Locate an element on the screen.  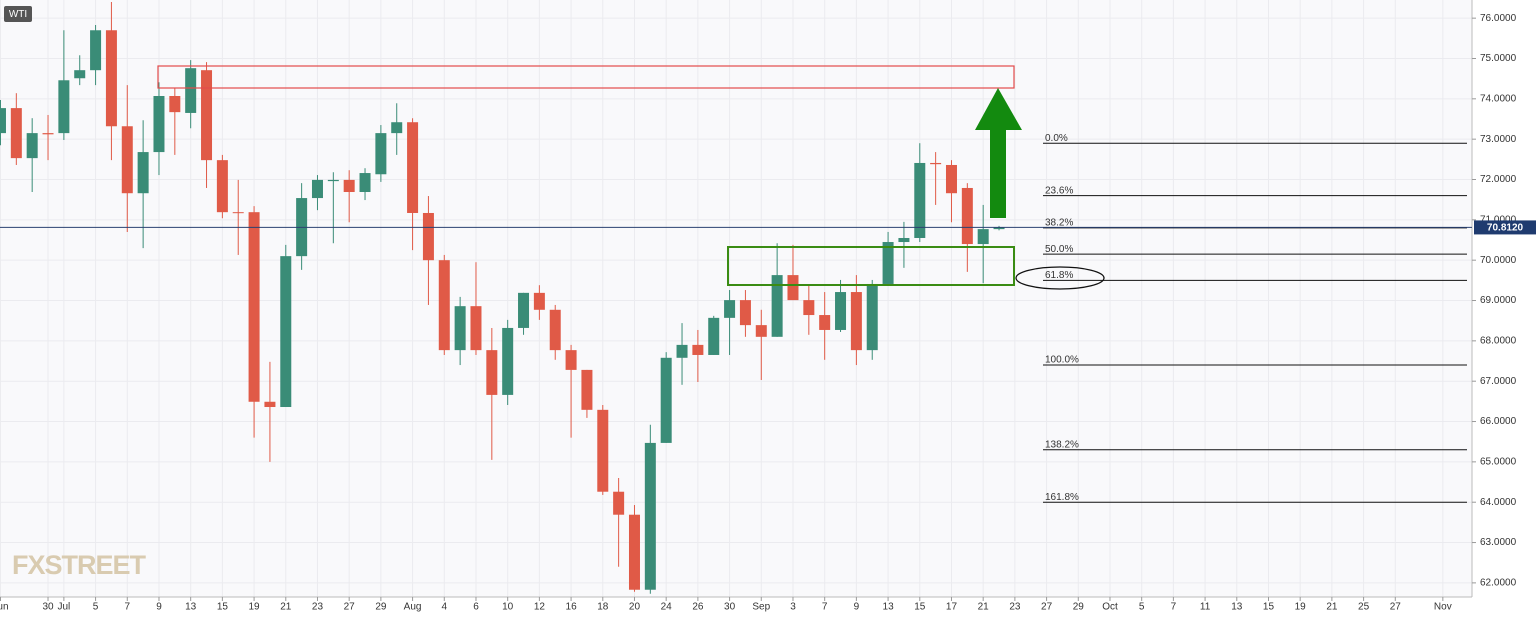
x-tick-label: 12 is located at coordinates (540, 607).